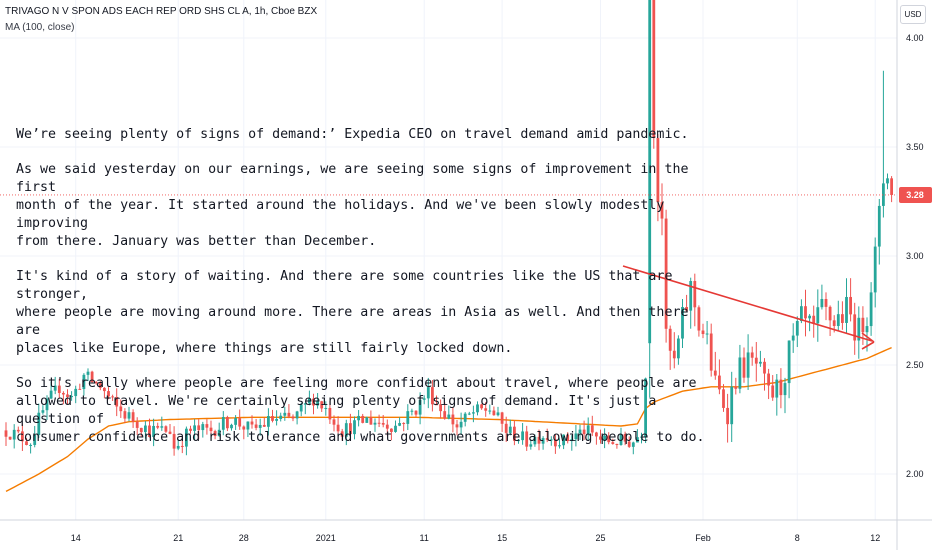 The width and height of the screenshot is (932, 550). Describe the element at coordinates (915, 474) in the screenshot. I see `price-tick-label: 2.00` at that location.